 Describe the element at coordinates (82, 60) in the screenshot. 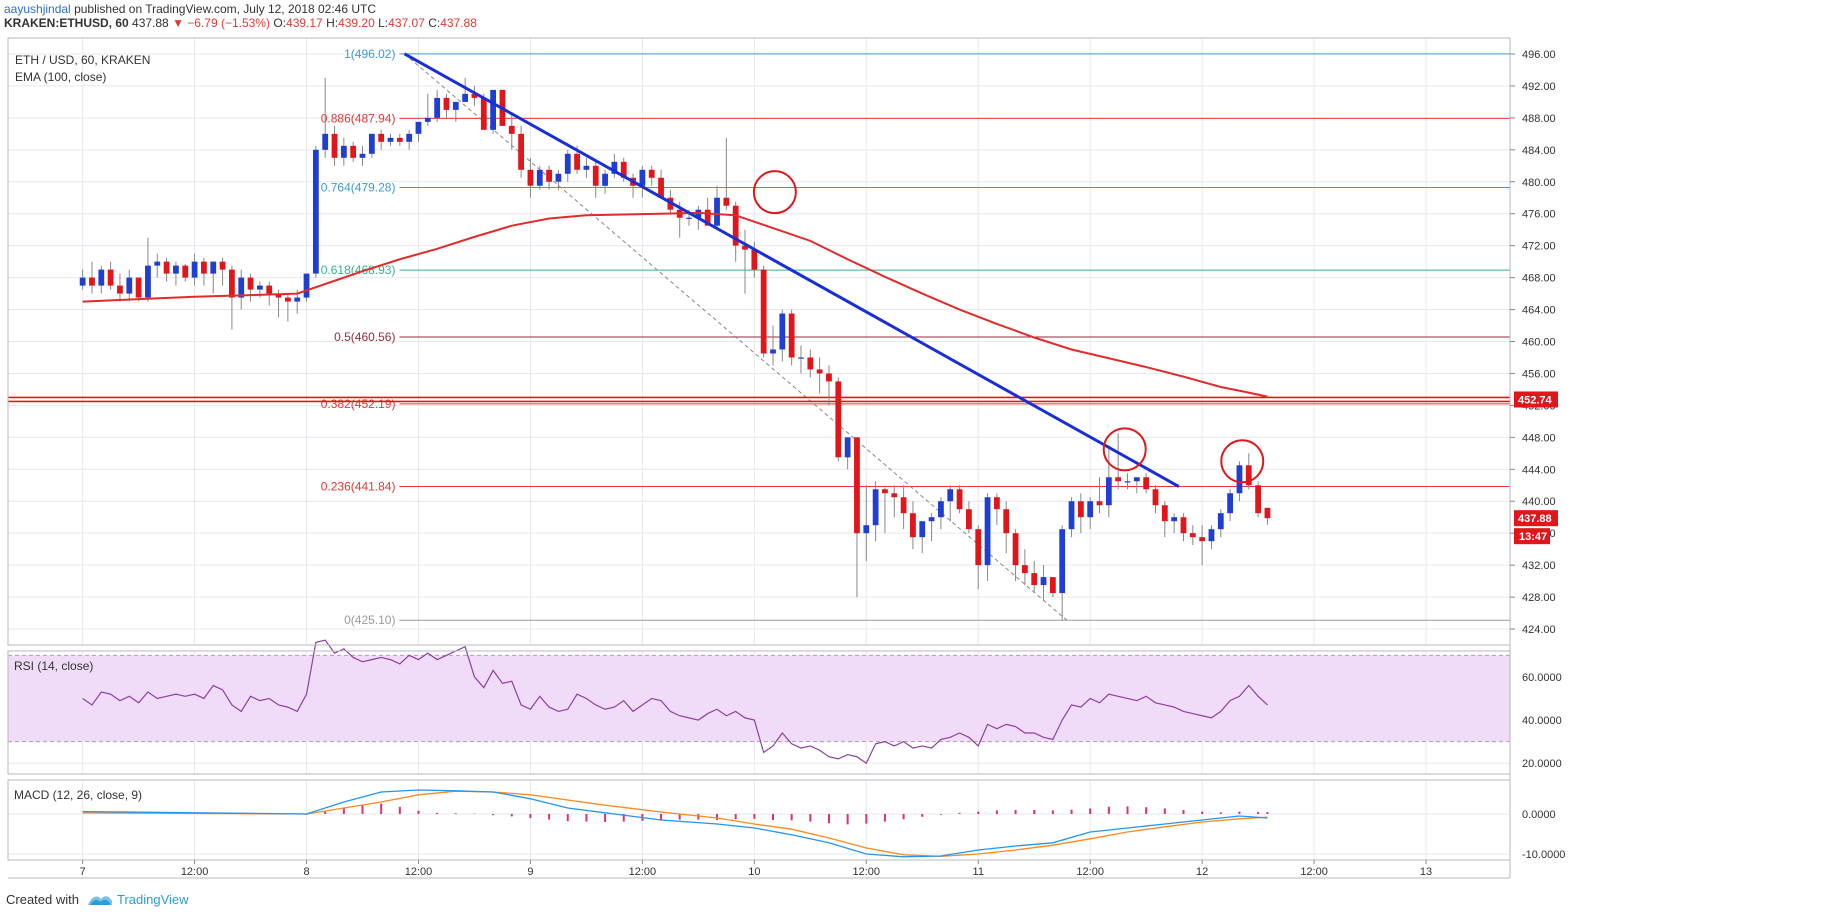

I see `chart-title: ETH / USD, 60, KRAKEN` at that location.